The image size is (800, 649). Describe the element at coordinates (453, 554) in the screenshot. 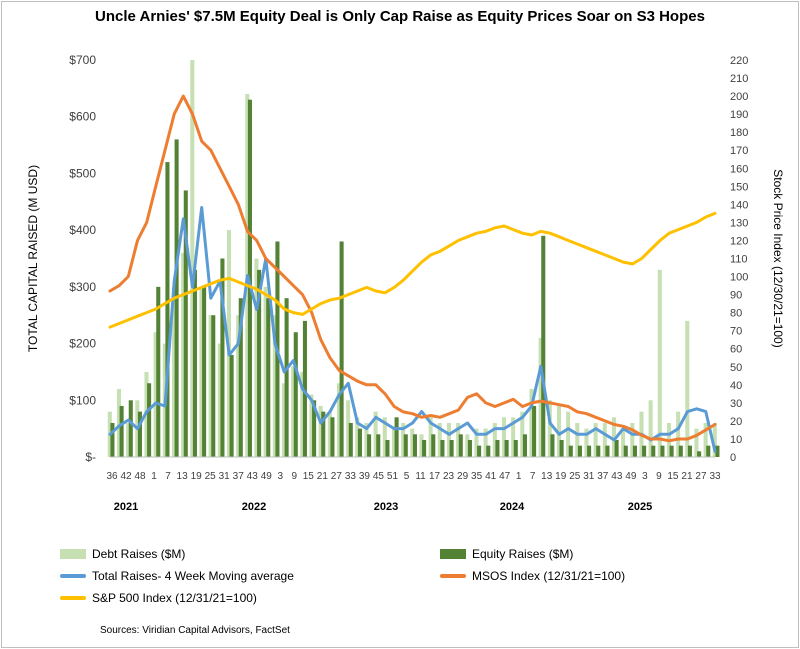

I see `legend-equity-swatch` at that location.